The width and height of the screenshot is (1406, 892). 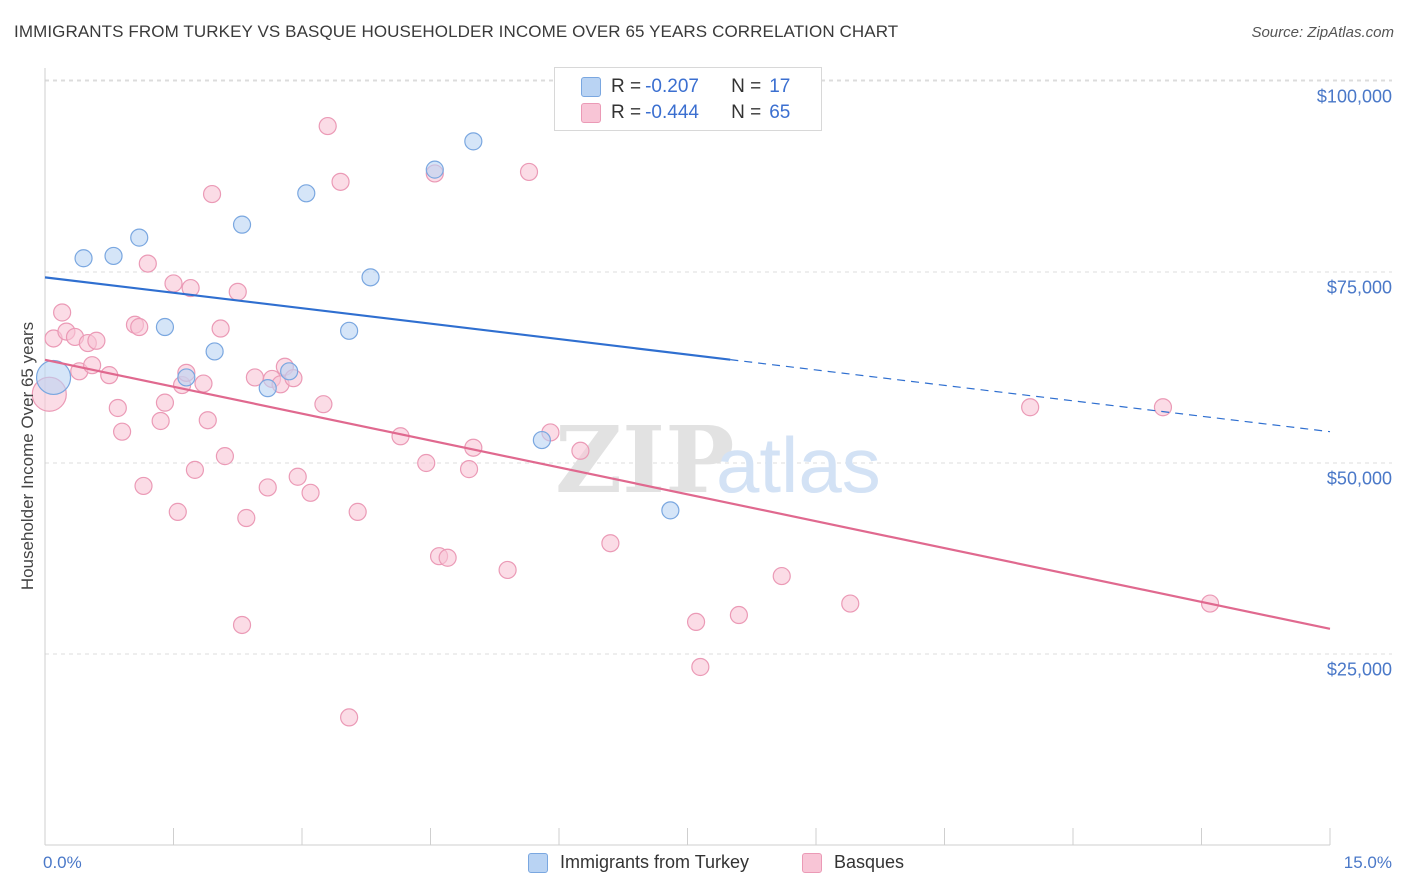 I want to click on bottom-legend-turkey: Immigrants from Turkey, so click(x=638, y=862).